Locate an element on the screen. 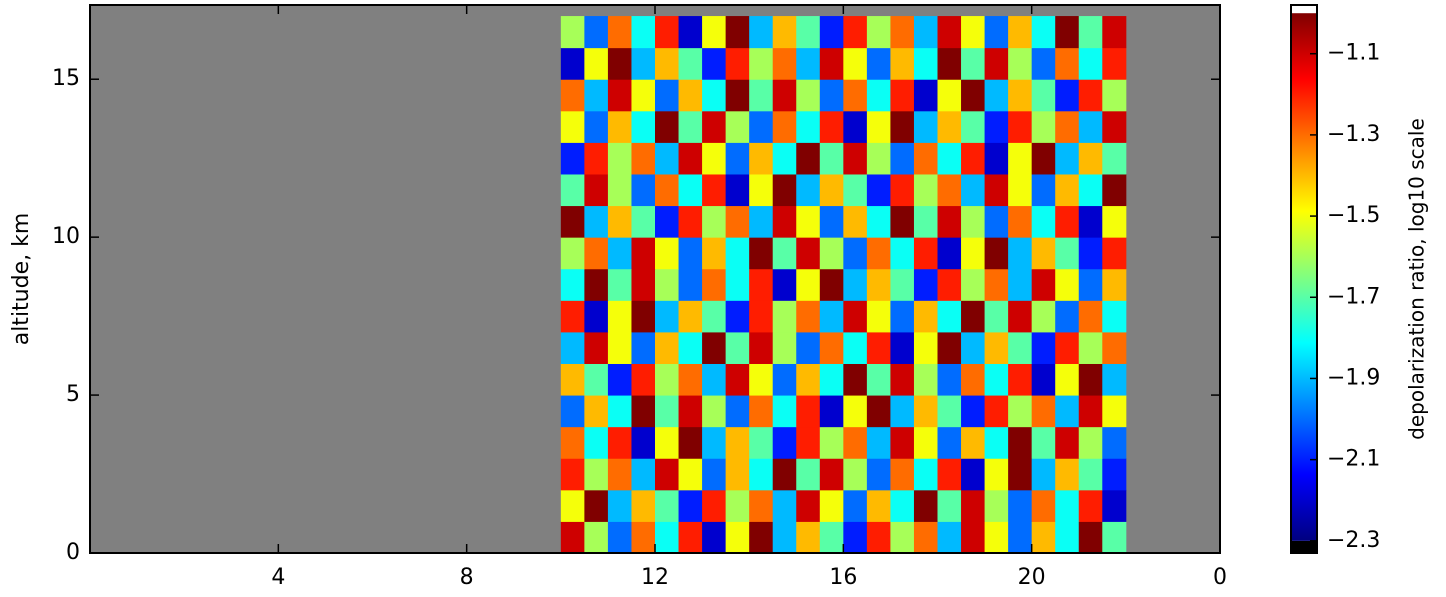  colorbar-scale is located at coordinates (1304, 277).